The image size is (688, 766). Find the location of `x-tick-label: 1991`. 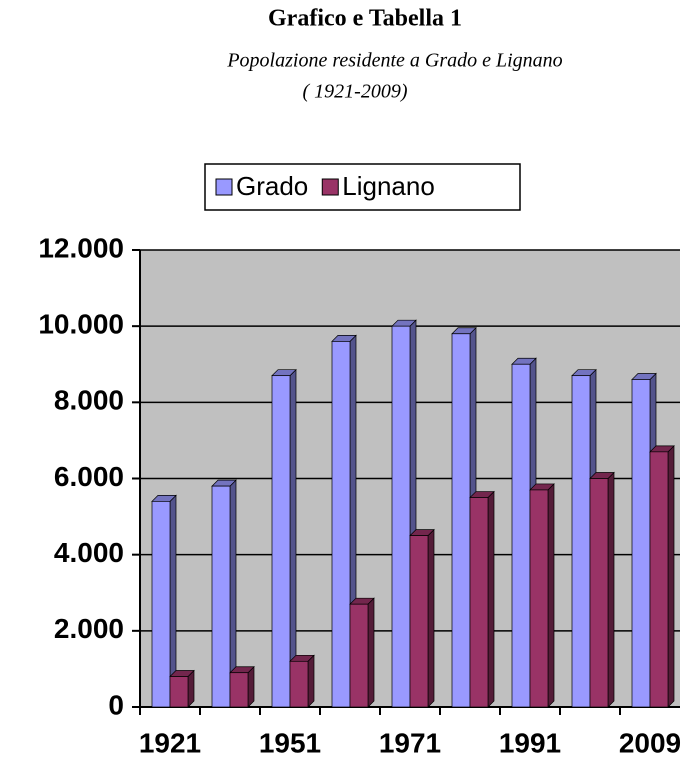

x-tick-label: 1991 is located at coordinates (530, 742).